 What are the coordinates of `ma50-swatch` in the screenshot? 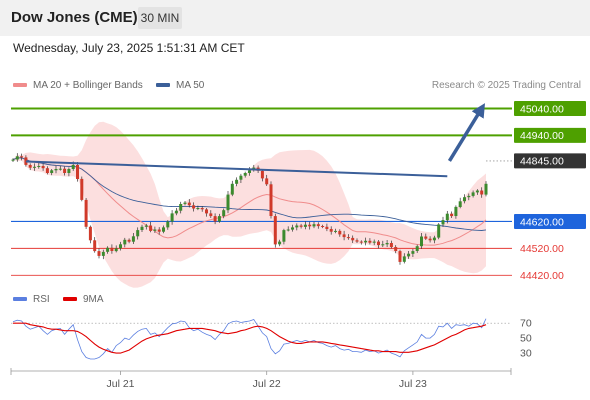 It's located at (163, 85).